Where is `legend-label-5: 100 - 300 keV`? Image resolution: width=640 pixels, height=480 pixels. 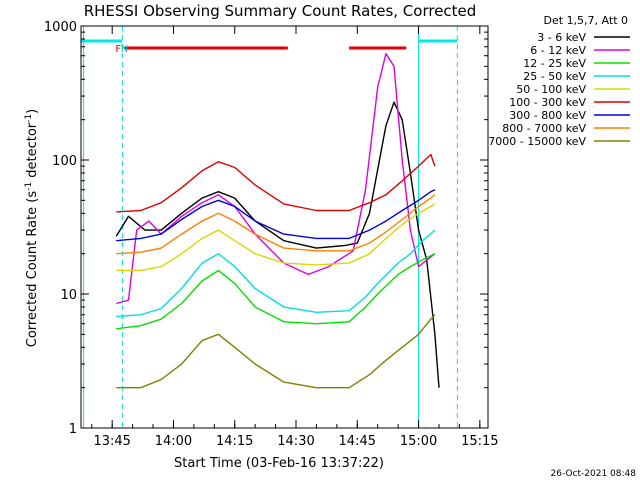 legend-label-5: 100 - 300 keV is located at coordinates (547, 102).